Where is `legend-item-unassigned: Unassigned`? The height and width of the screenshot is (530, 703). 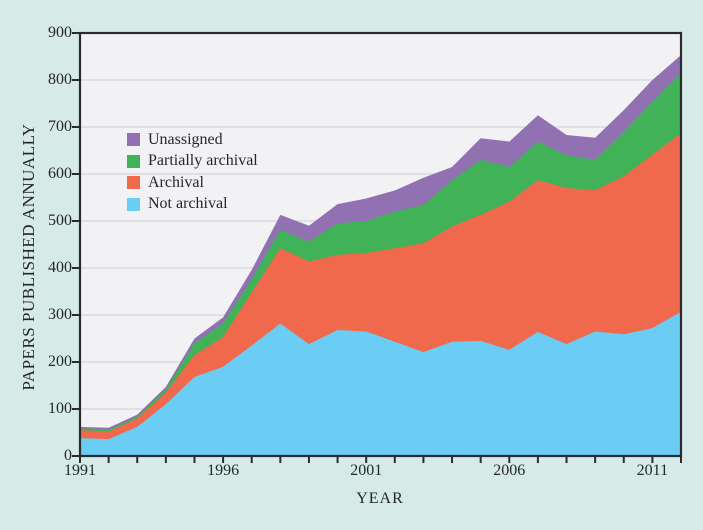 legend-item-unassigned: Unassigned is located at coordinates (192, 140).